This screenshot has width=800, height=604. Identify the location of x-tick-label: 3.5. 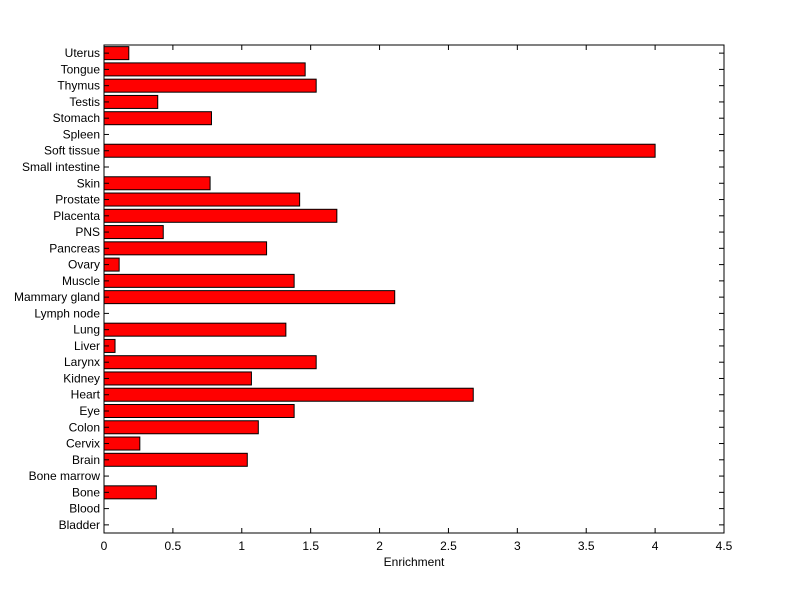
(586, 546).